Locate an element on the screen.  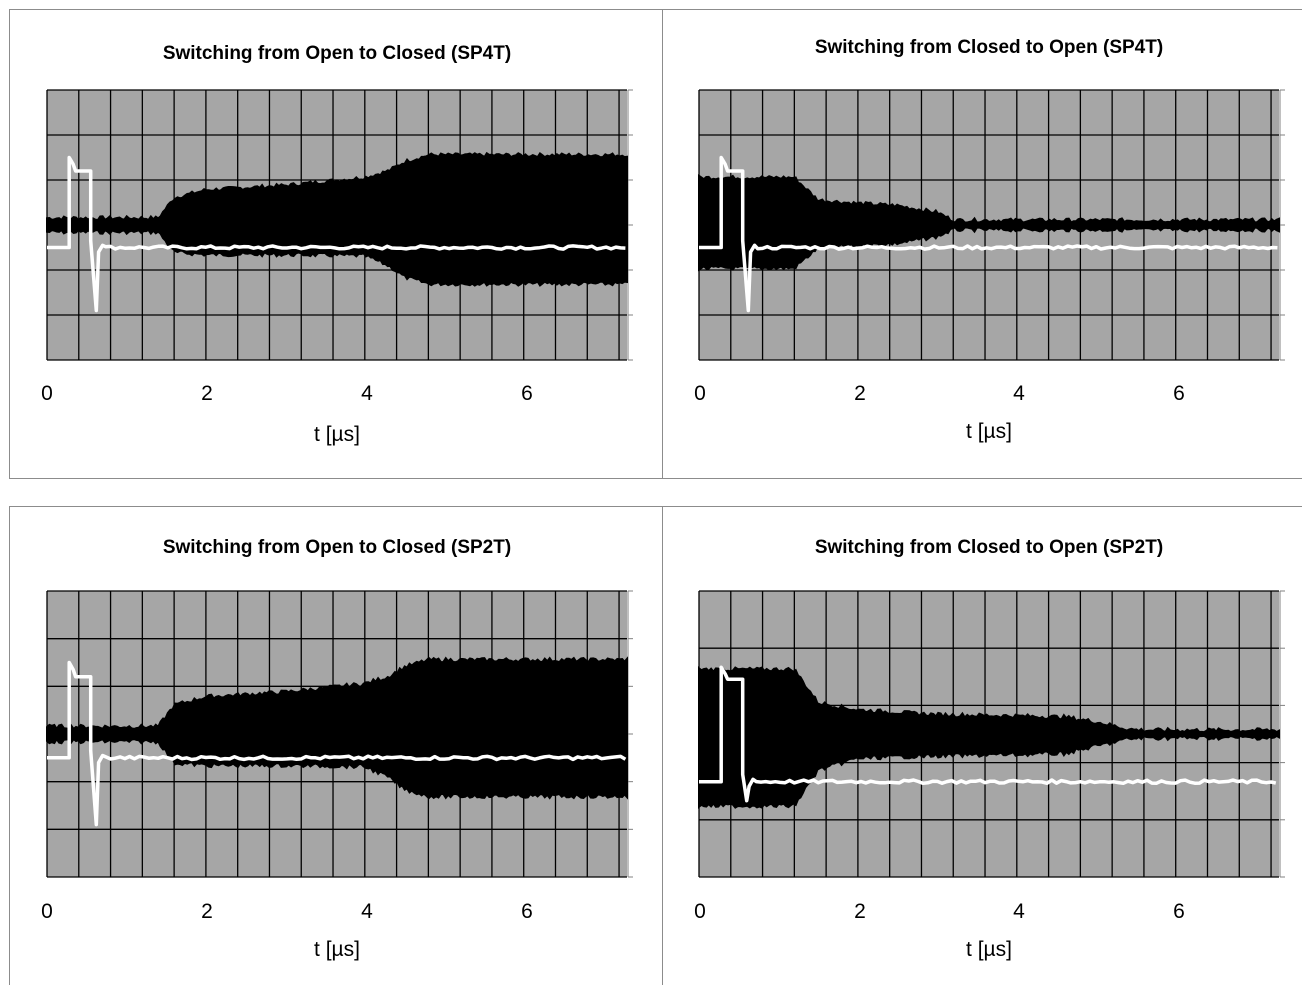
chart-title: Switching from Open to Closed (SP4T) is located at coordinates (337, 53).